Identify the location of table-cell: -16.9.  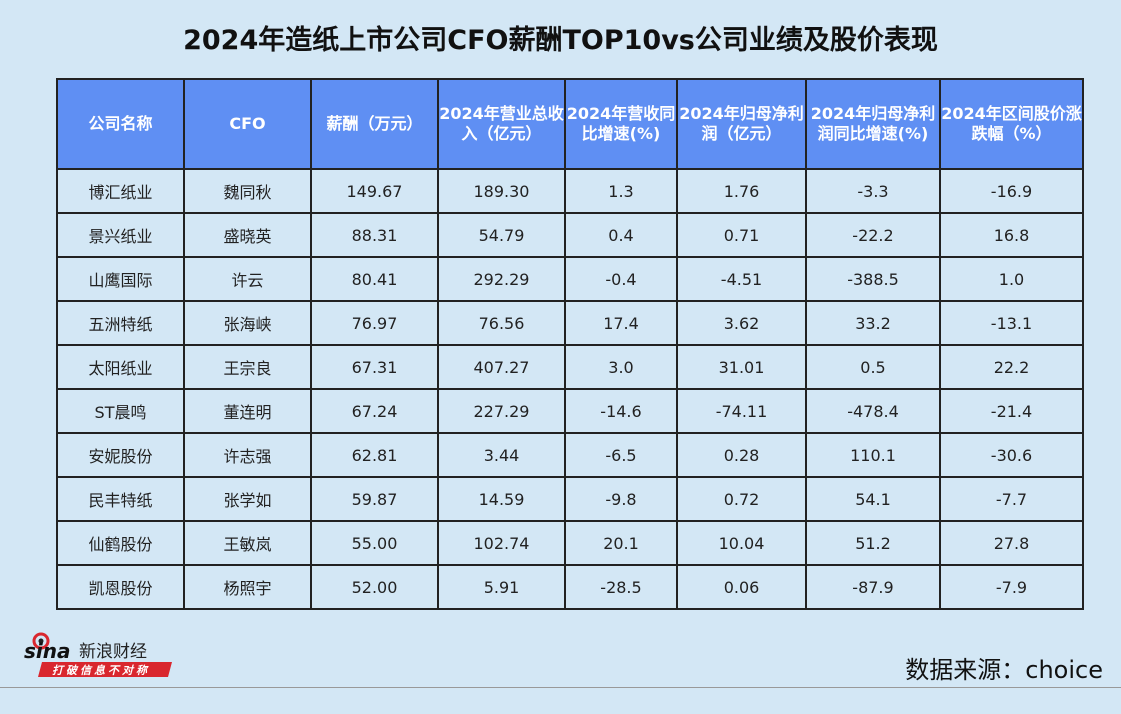
(1011, 191).